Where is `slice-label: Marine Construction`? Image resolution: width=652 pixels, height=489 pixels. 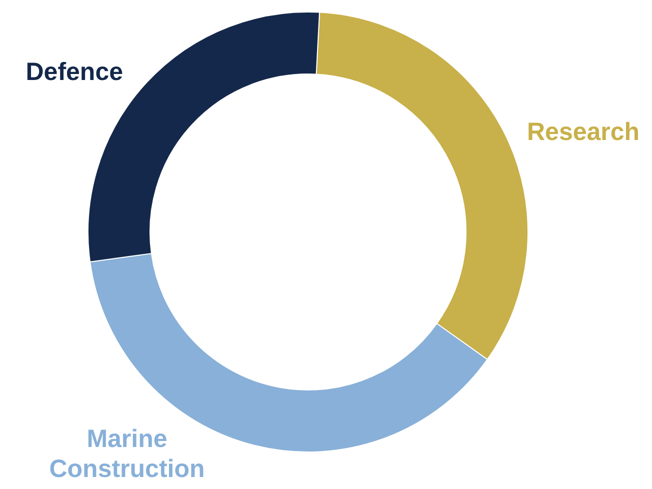 slice-label: Marine Construction is located at coordinates (127, 453).